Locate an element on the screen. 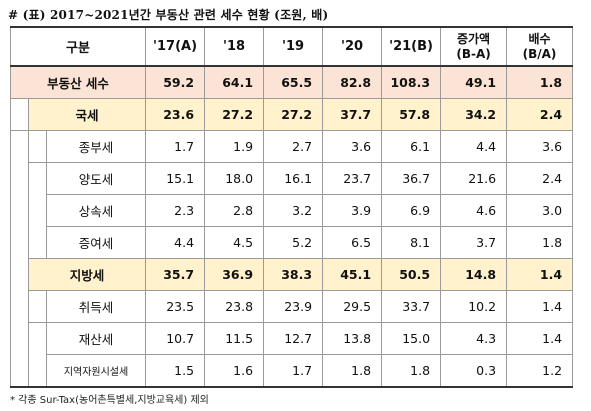 The height and width of the screenshot is (411, 591). header-ratio-line2: (B/A) is located at coordinates (539, 53).